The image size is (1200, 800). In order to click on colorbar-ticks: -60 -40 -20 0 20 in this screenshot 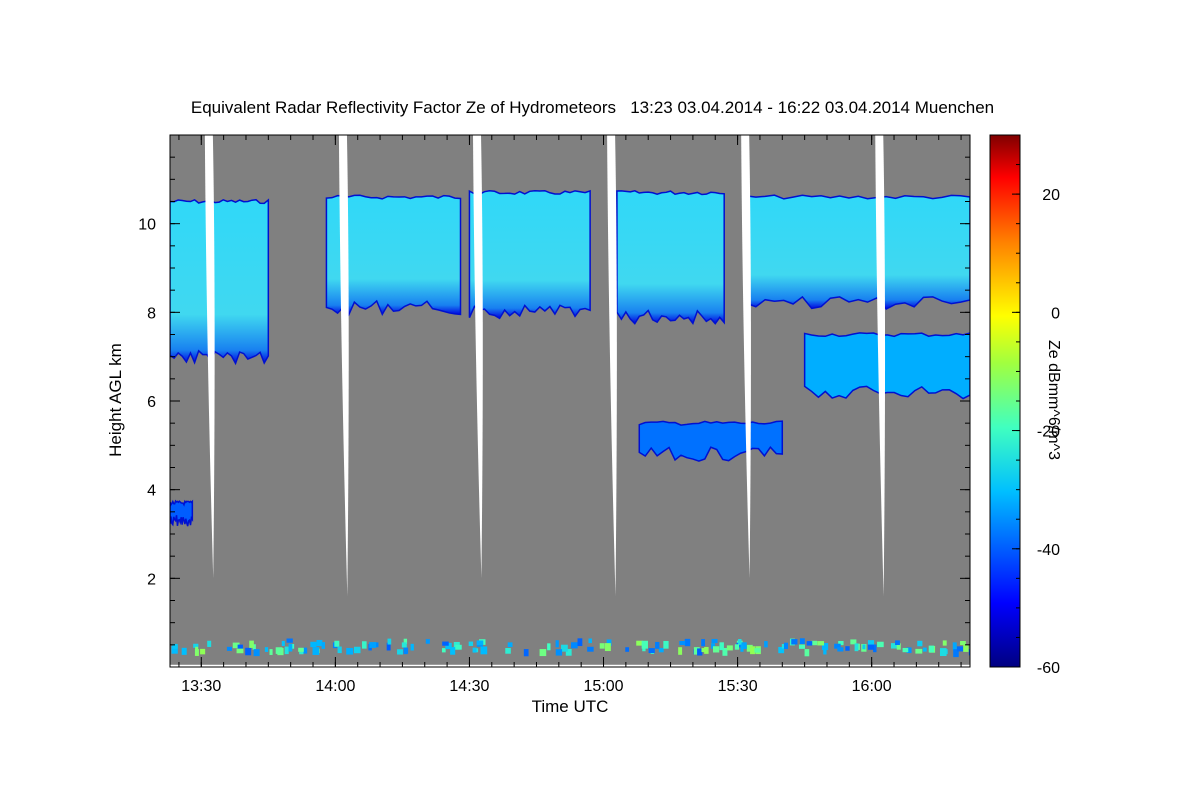, I will do `click(1036, 405)`.